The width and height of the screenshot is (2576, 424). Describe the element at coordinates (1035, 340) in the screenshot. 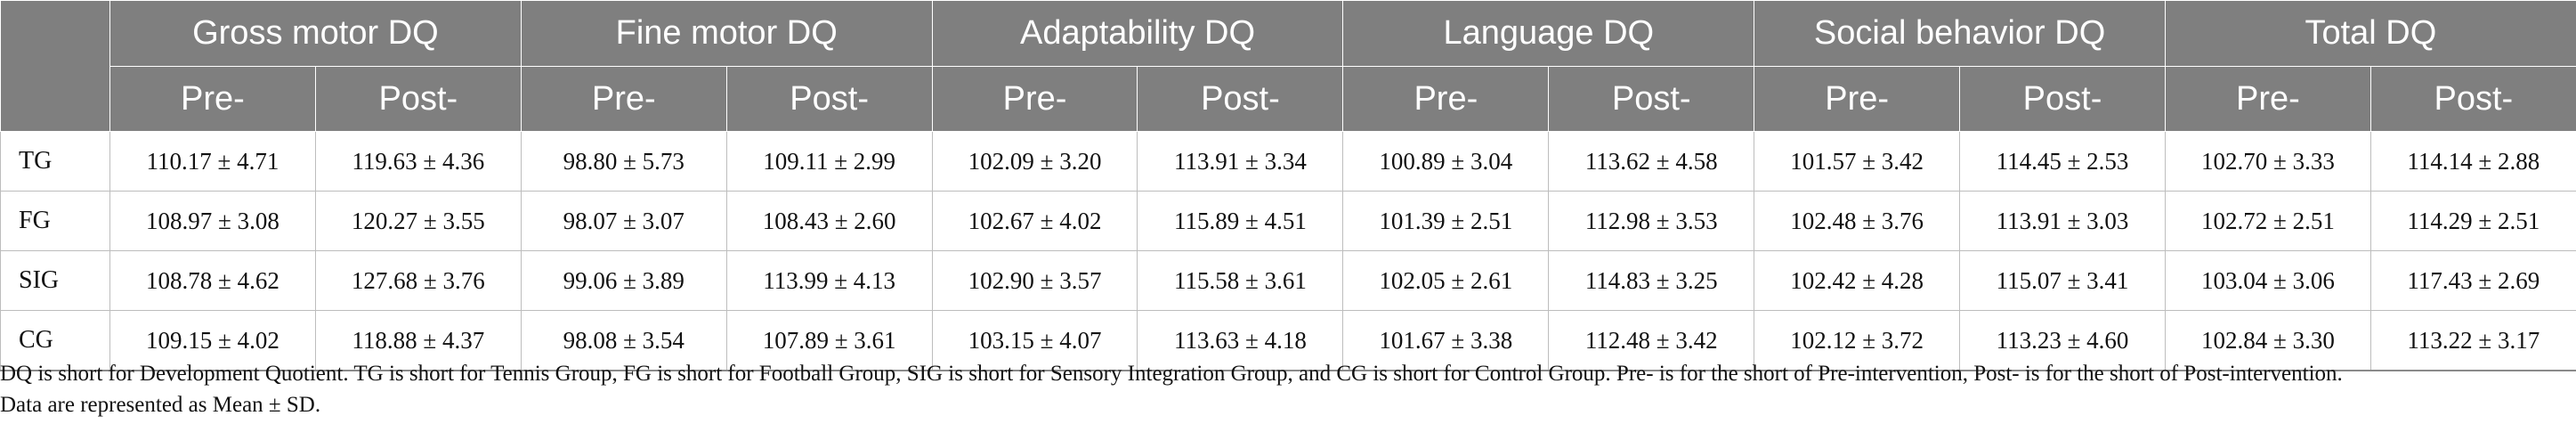

I see `table-cell: 103.15 ± 4.07` at that location.